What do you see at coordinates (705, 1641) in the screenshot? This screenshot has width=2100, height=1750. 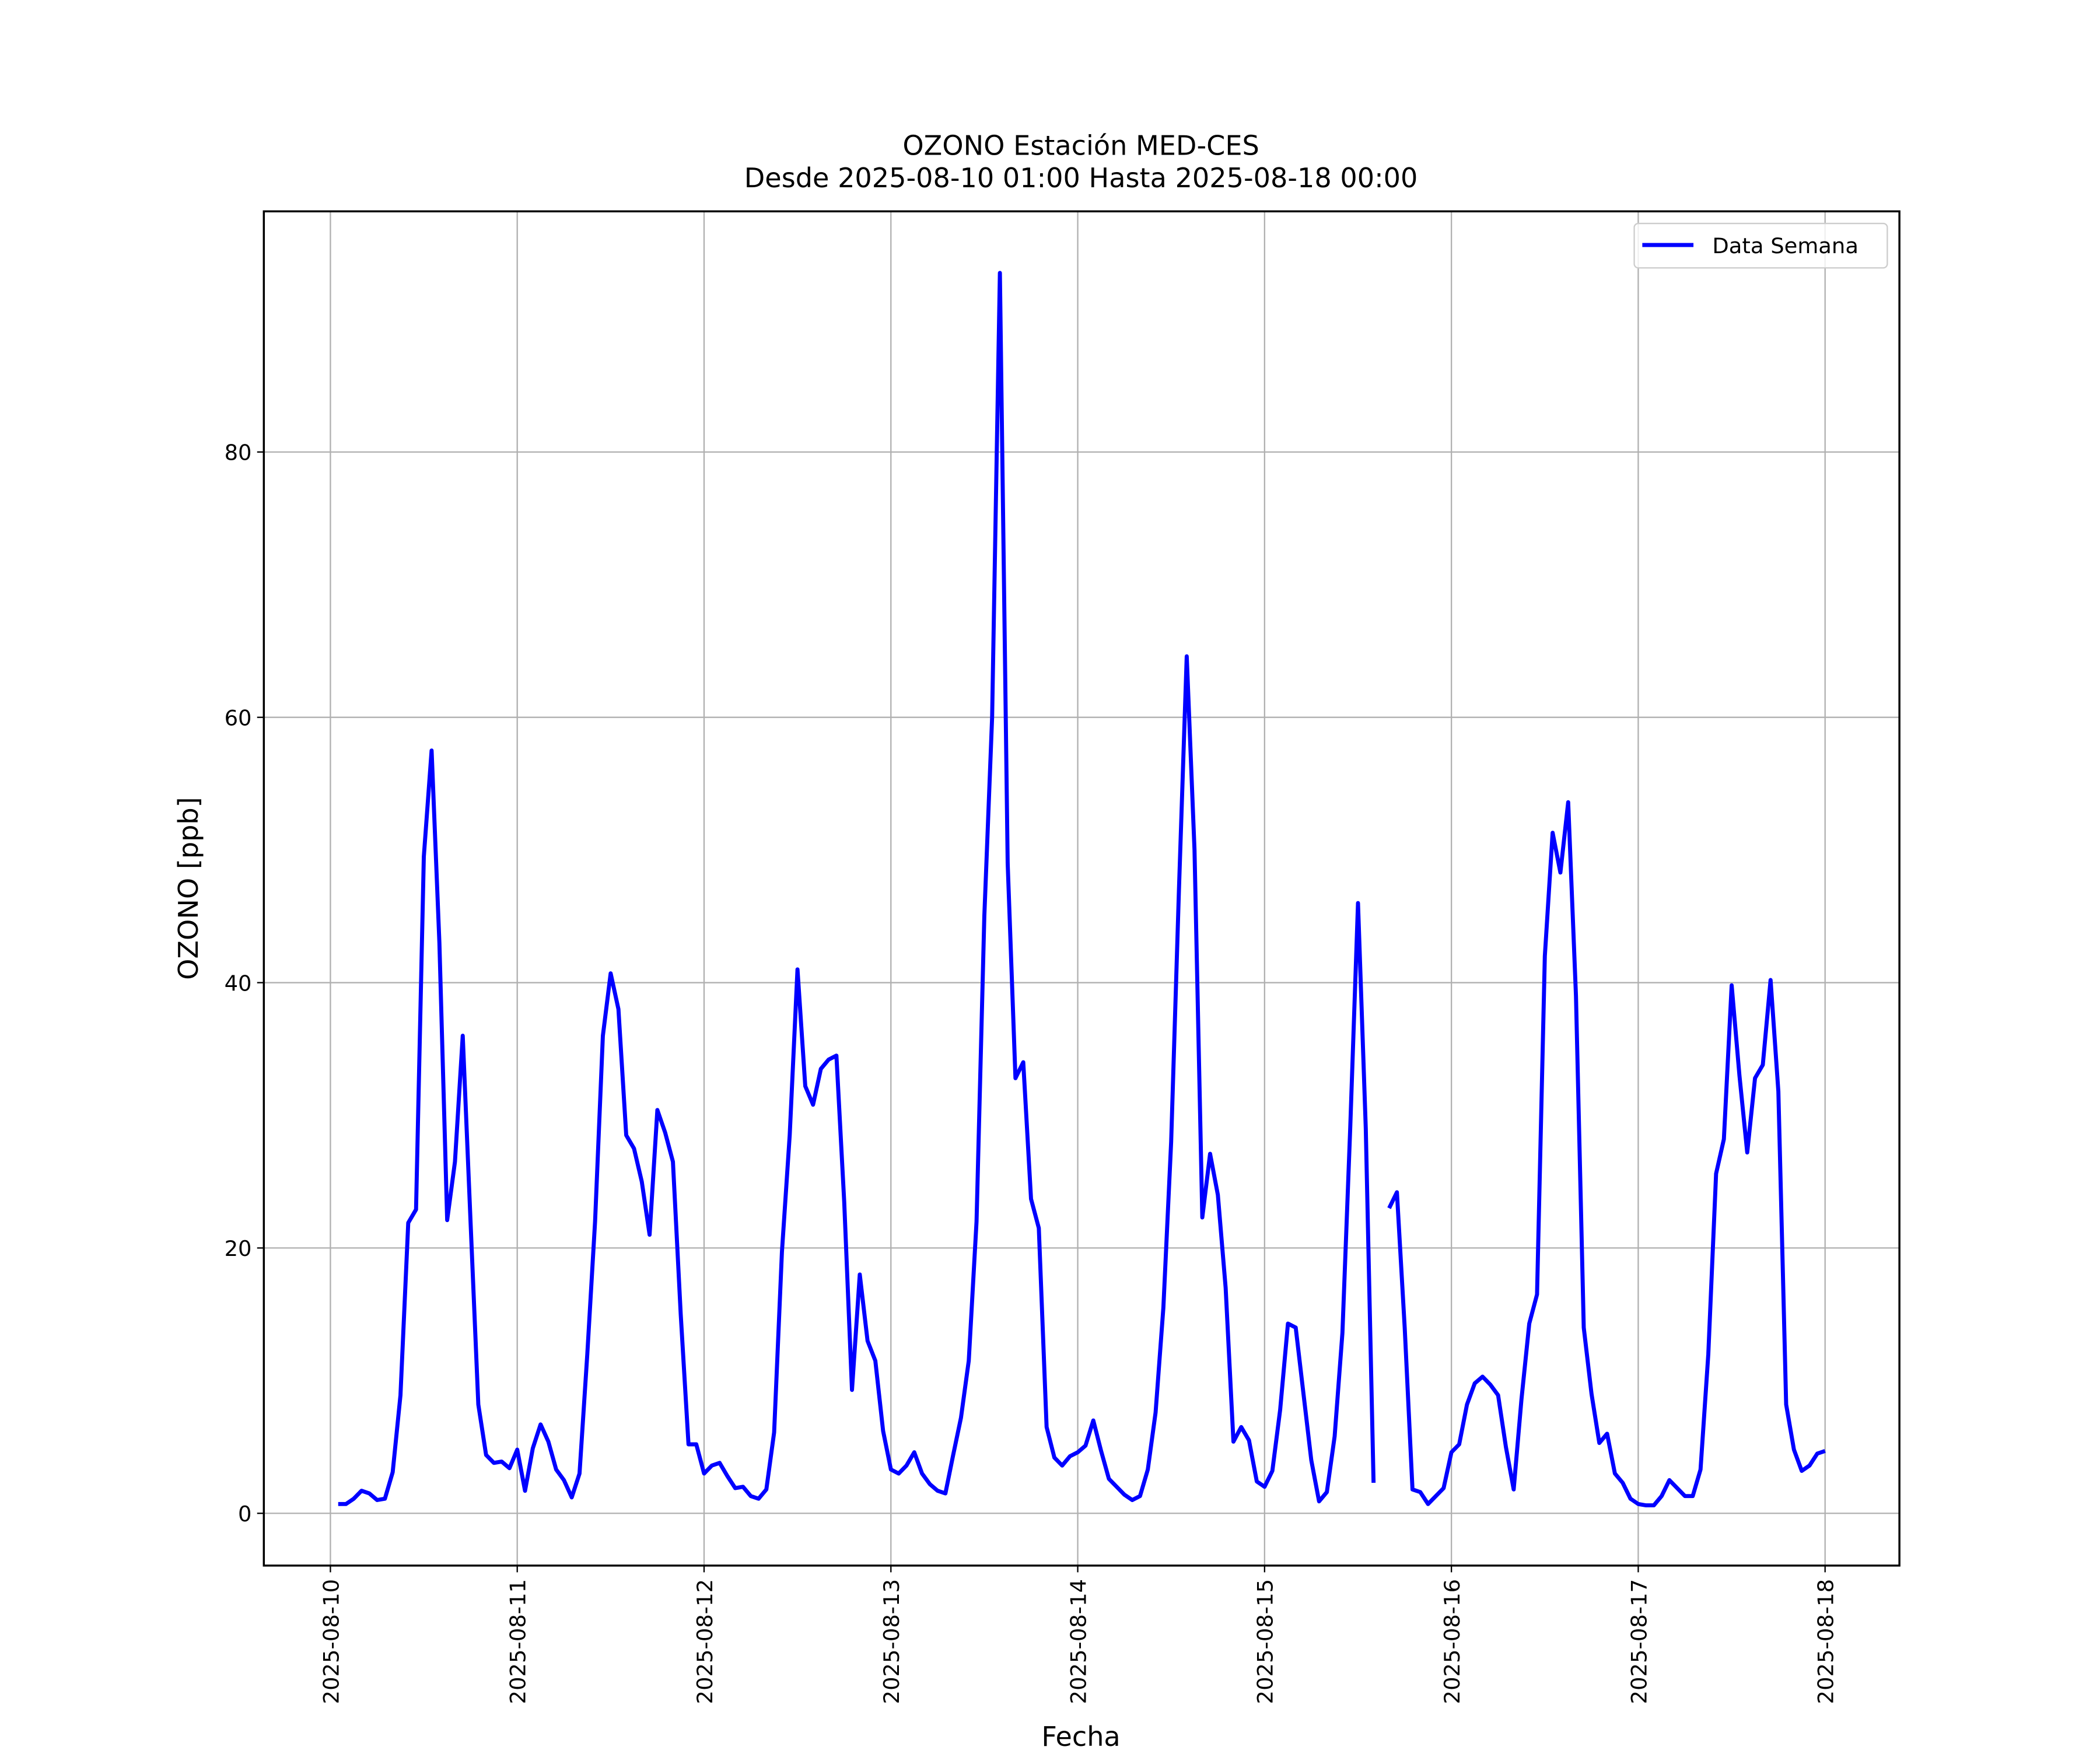 I see `x-tick-label: 2025-08-12` at bounding box center [705, 1641].